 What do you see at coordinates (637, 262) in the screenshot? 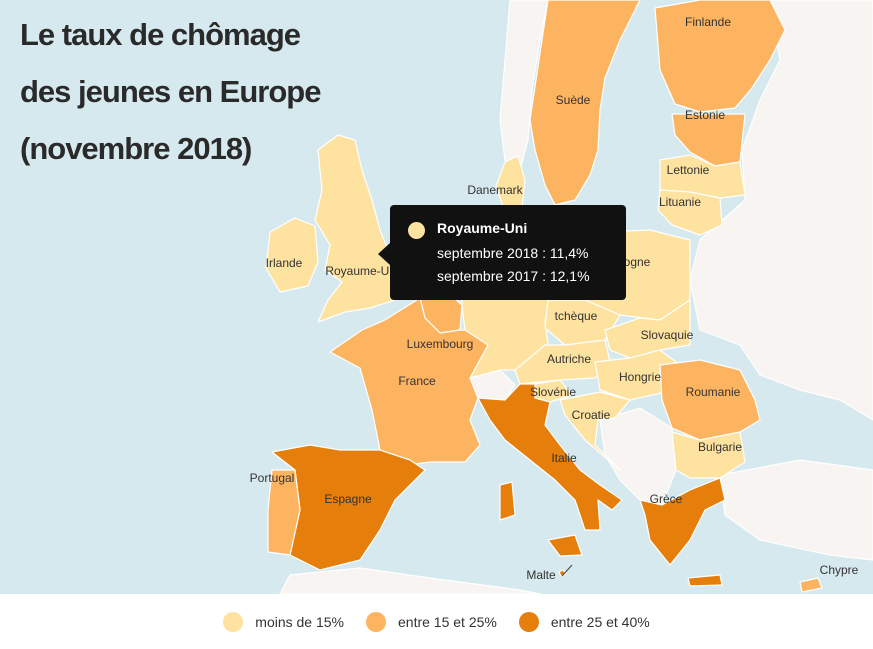
I see `label-pologne: ogne` at bounding box center [637, 262].